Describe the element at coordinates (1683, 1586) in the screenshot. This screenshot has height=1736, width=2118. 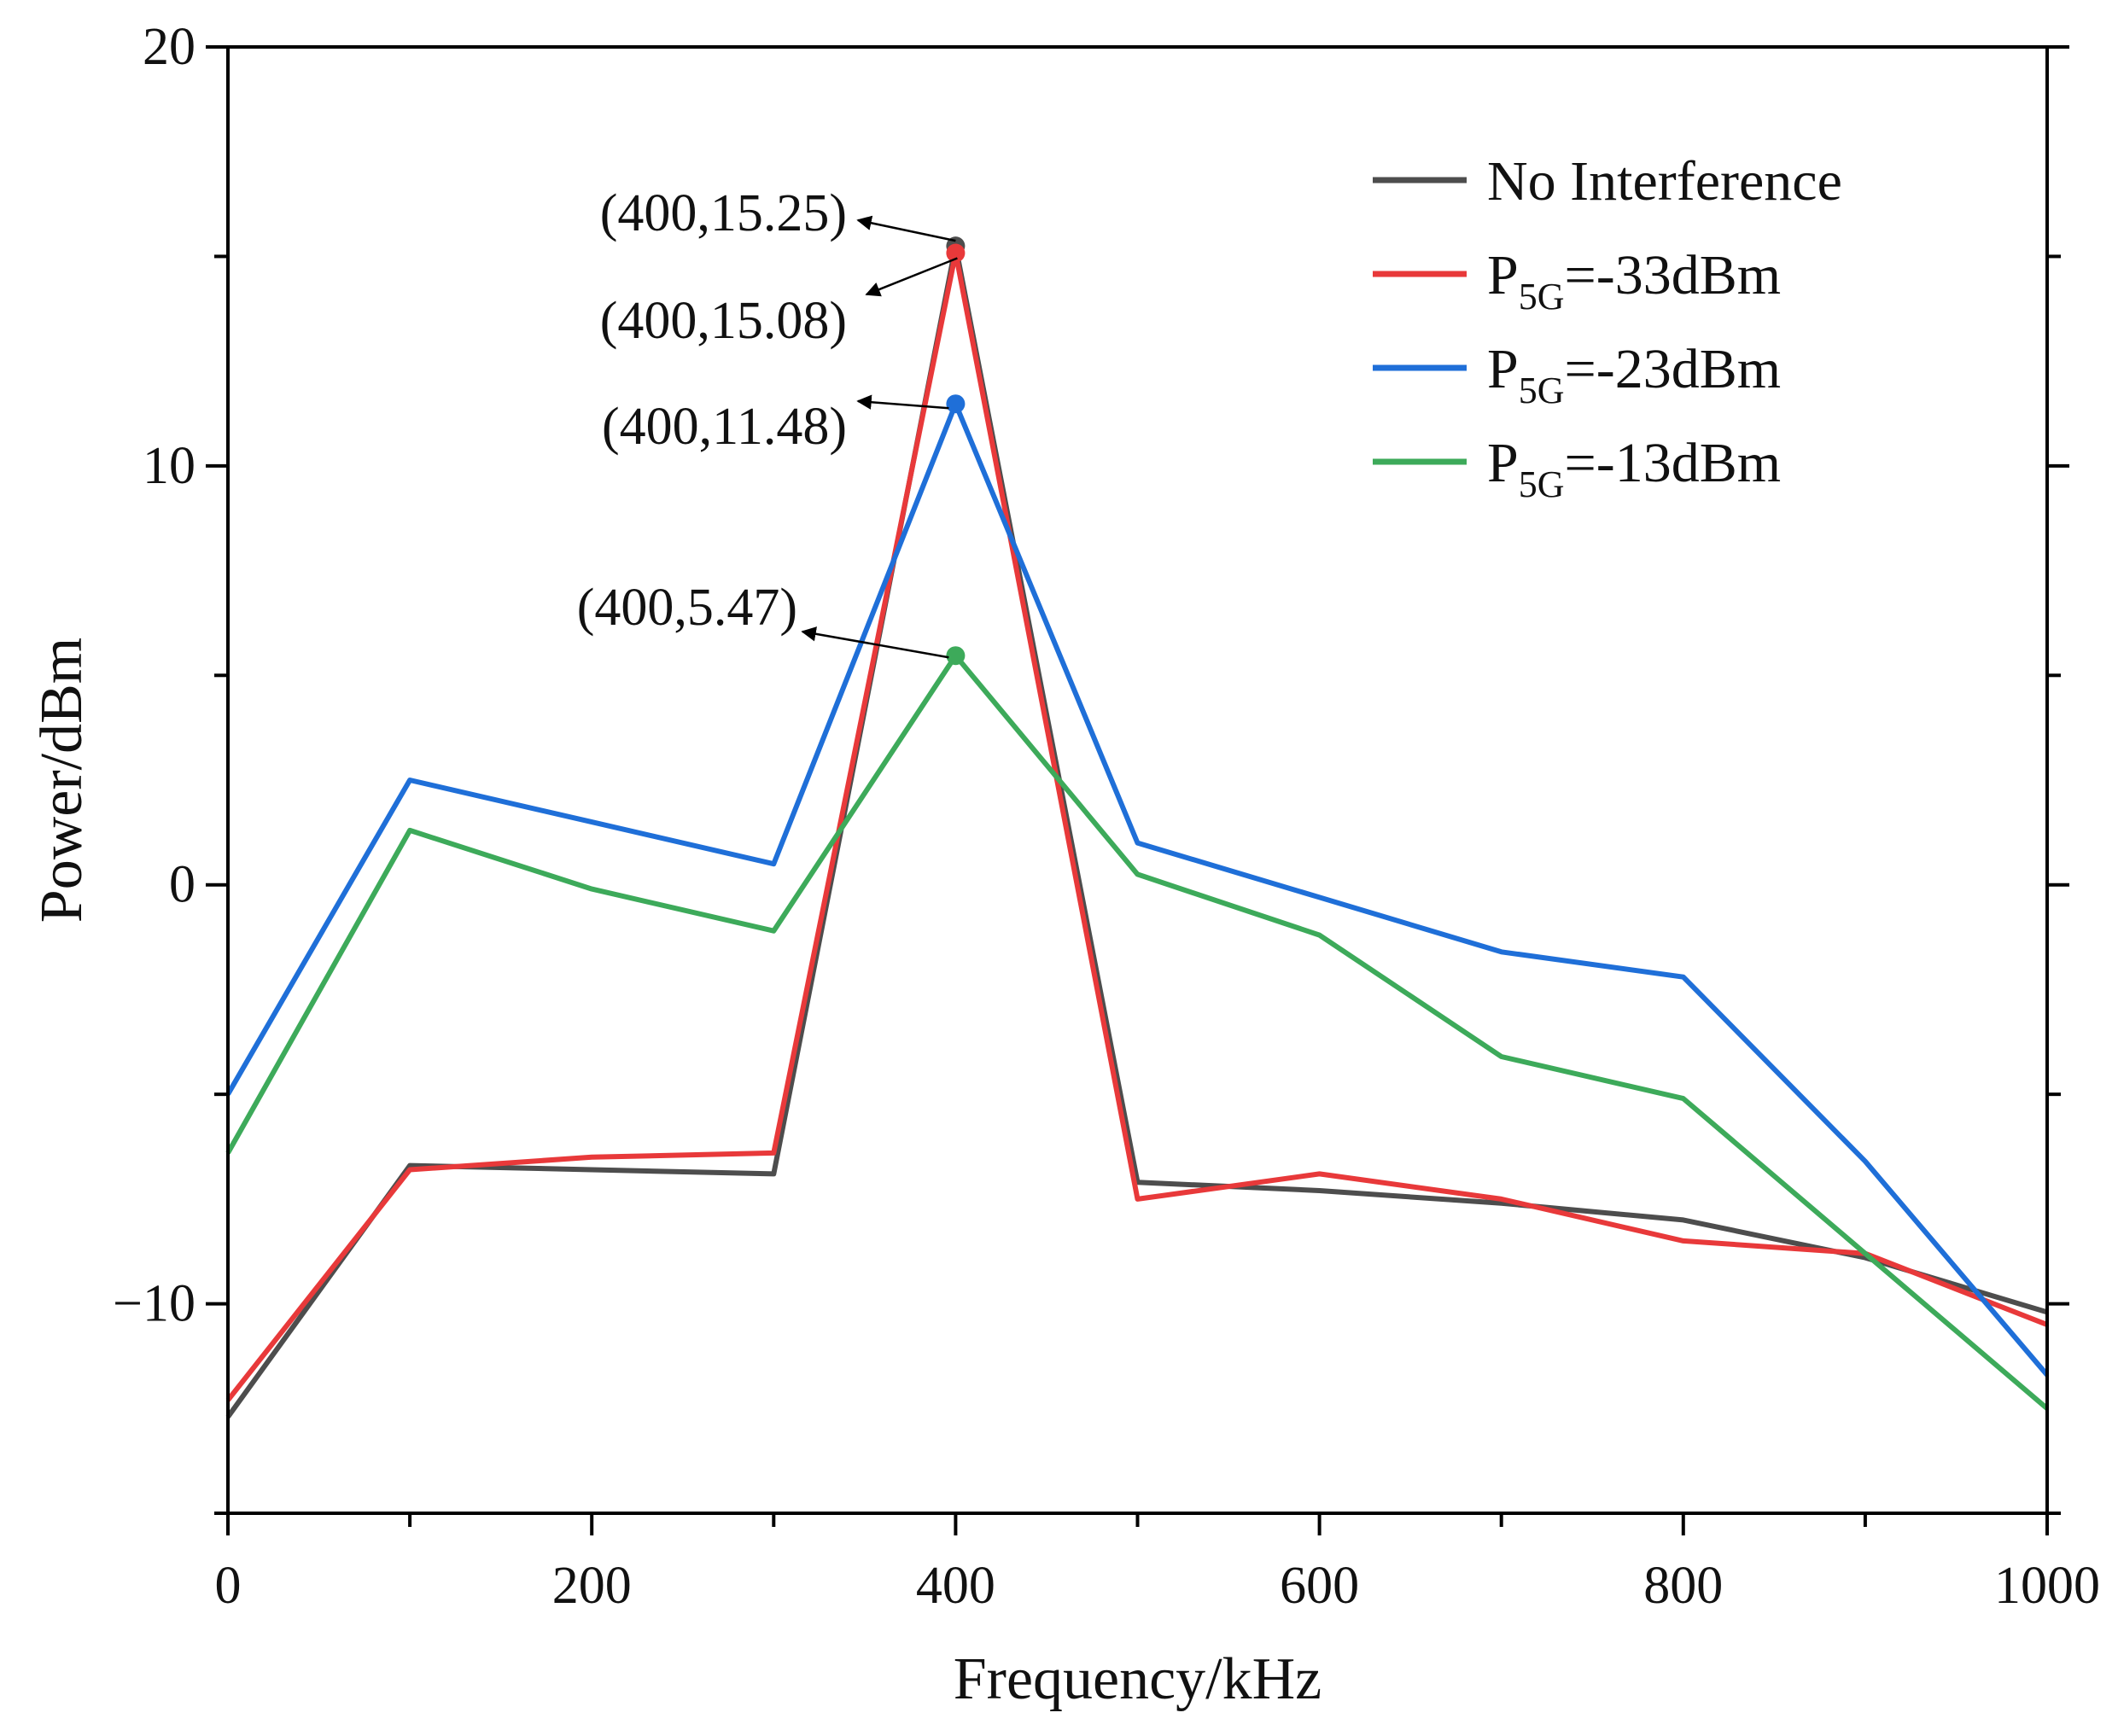
I see `x-tick-label: 800` at that location.